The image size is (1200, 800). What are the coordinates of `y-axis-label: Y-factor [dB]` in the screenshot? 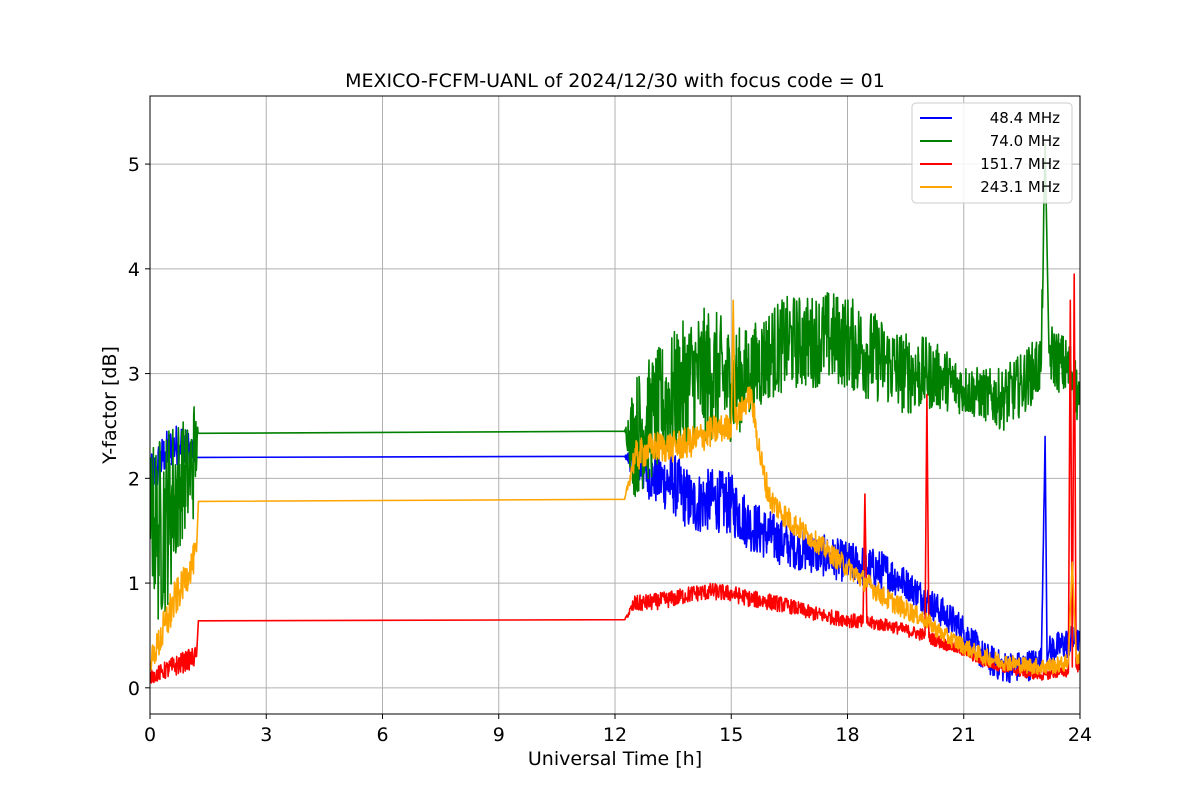 It's located at (110, 405).